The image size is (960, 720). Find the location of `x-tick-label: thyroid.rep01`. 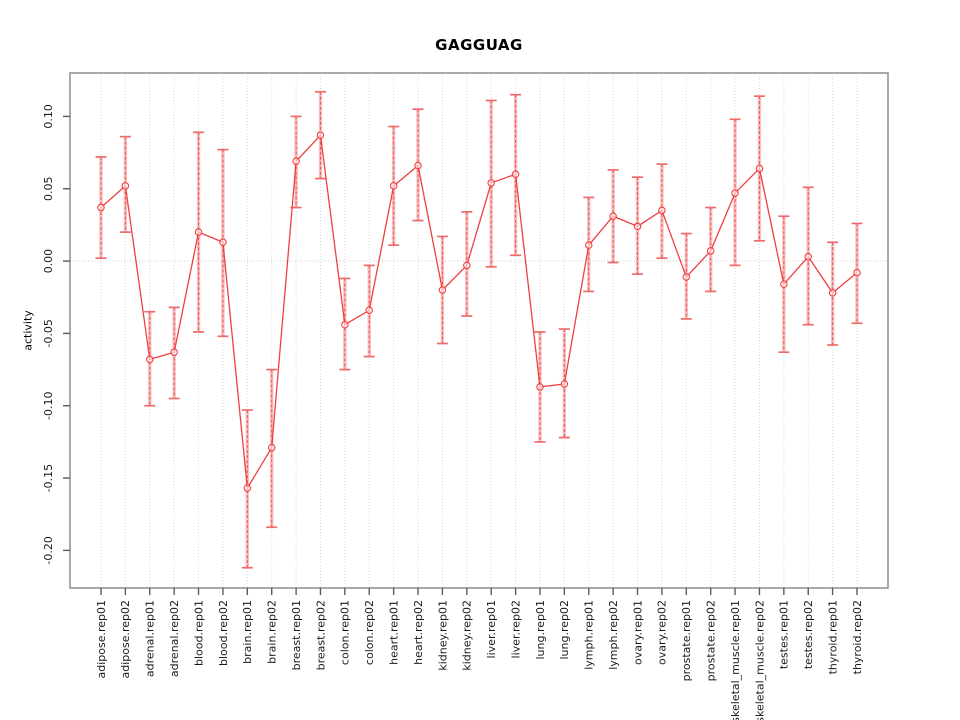

x-tick-label: thyroid.rep01 is located at coordinates (832, 637).